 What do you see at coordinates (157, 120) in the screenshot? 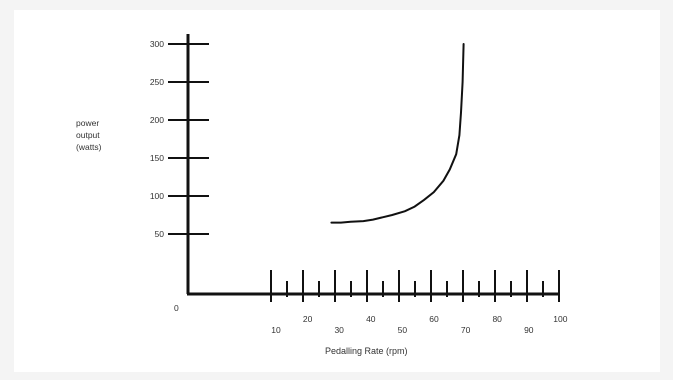
I see `y-tick-label: 200` at bounding box center [157, 120].